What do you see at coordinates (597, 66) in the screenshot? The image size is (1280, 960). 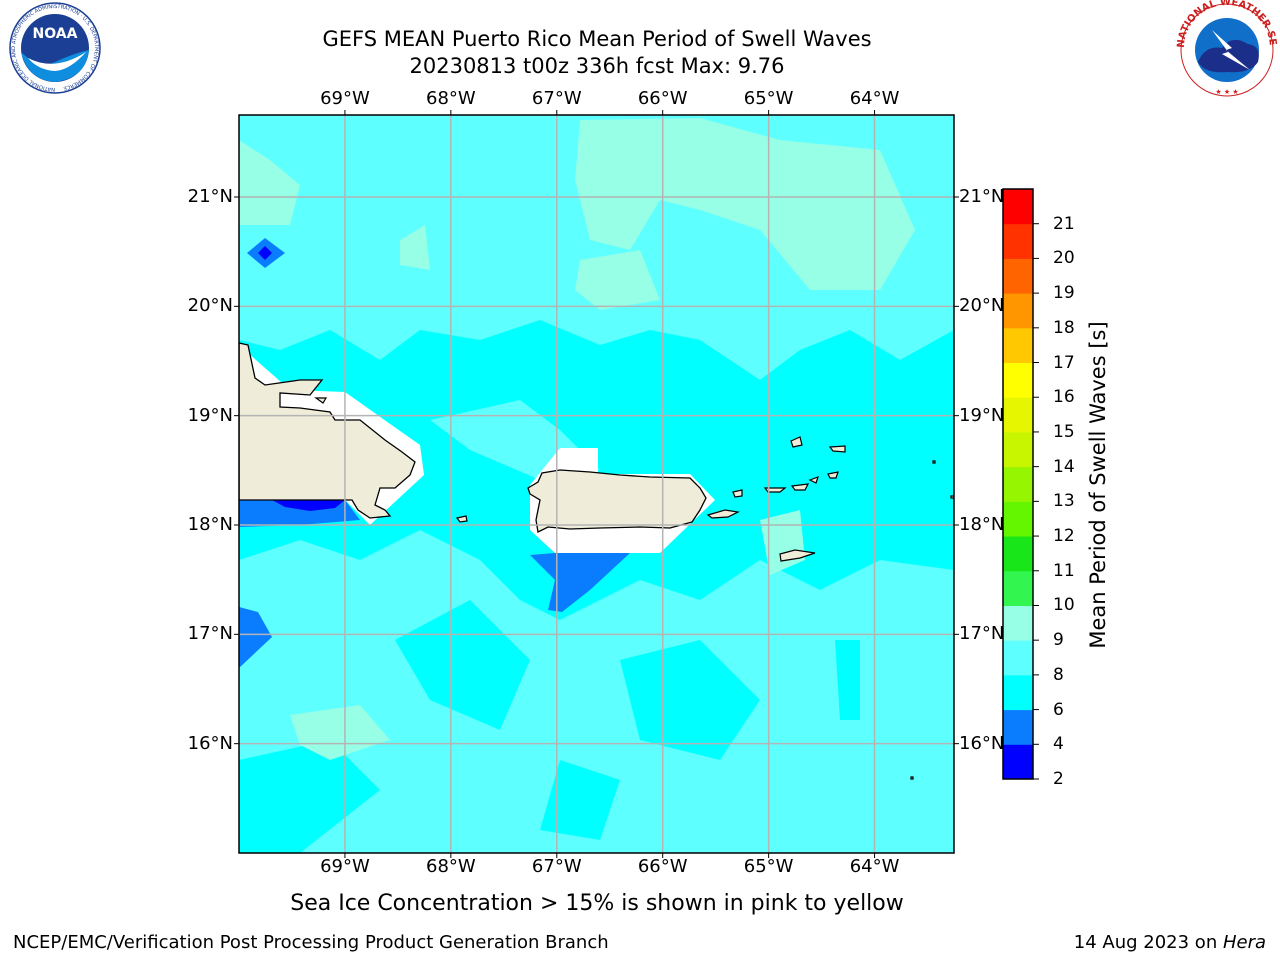 I see `chart-subtitle: 20230813 t00z 336h fcst Max: 9.76` at bounding box center [597, 66].